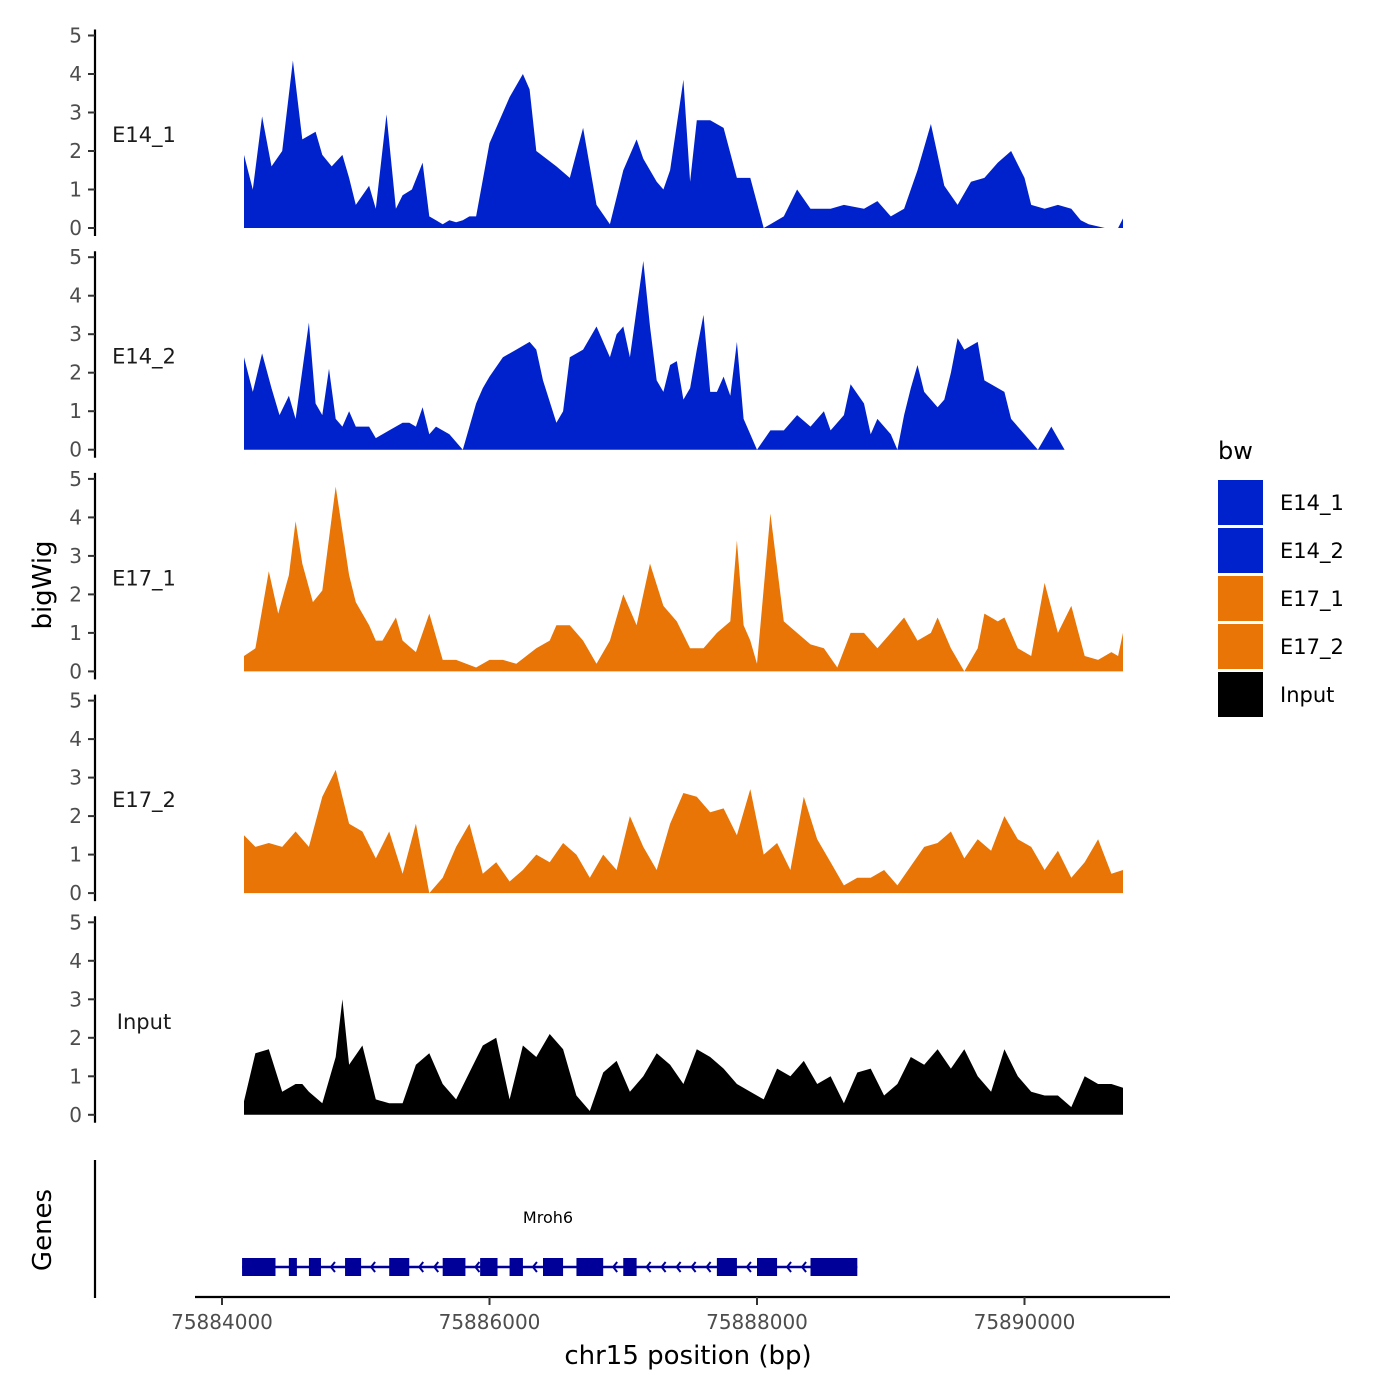 This screenshot has height=1400, width=1400. I want to click on legend-swatch-Input, so click(1240, 694).